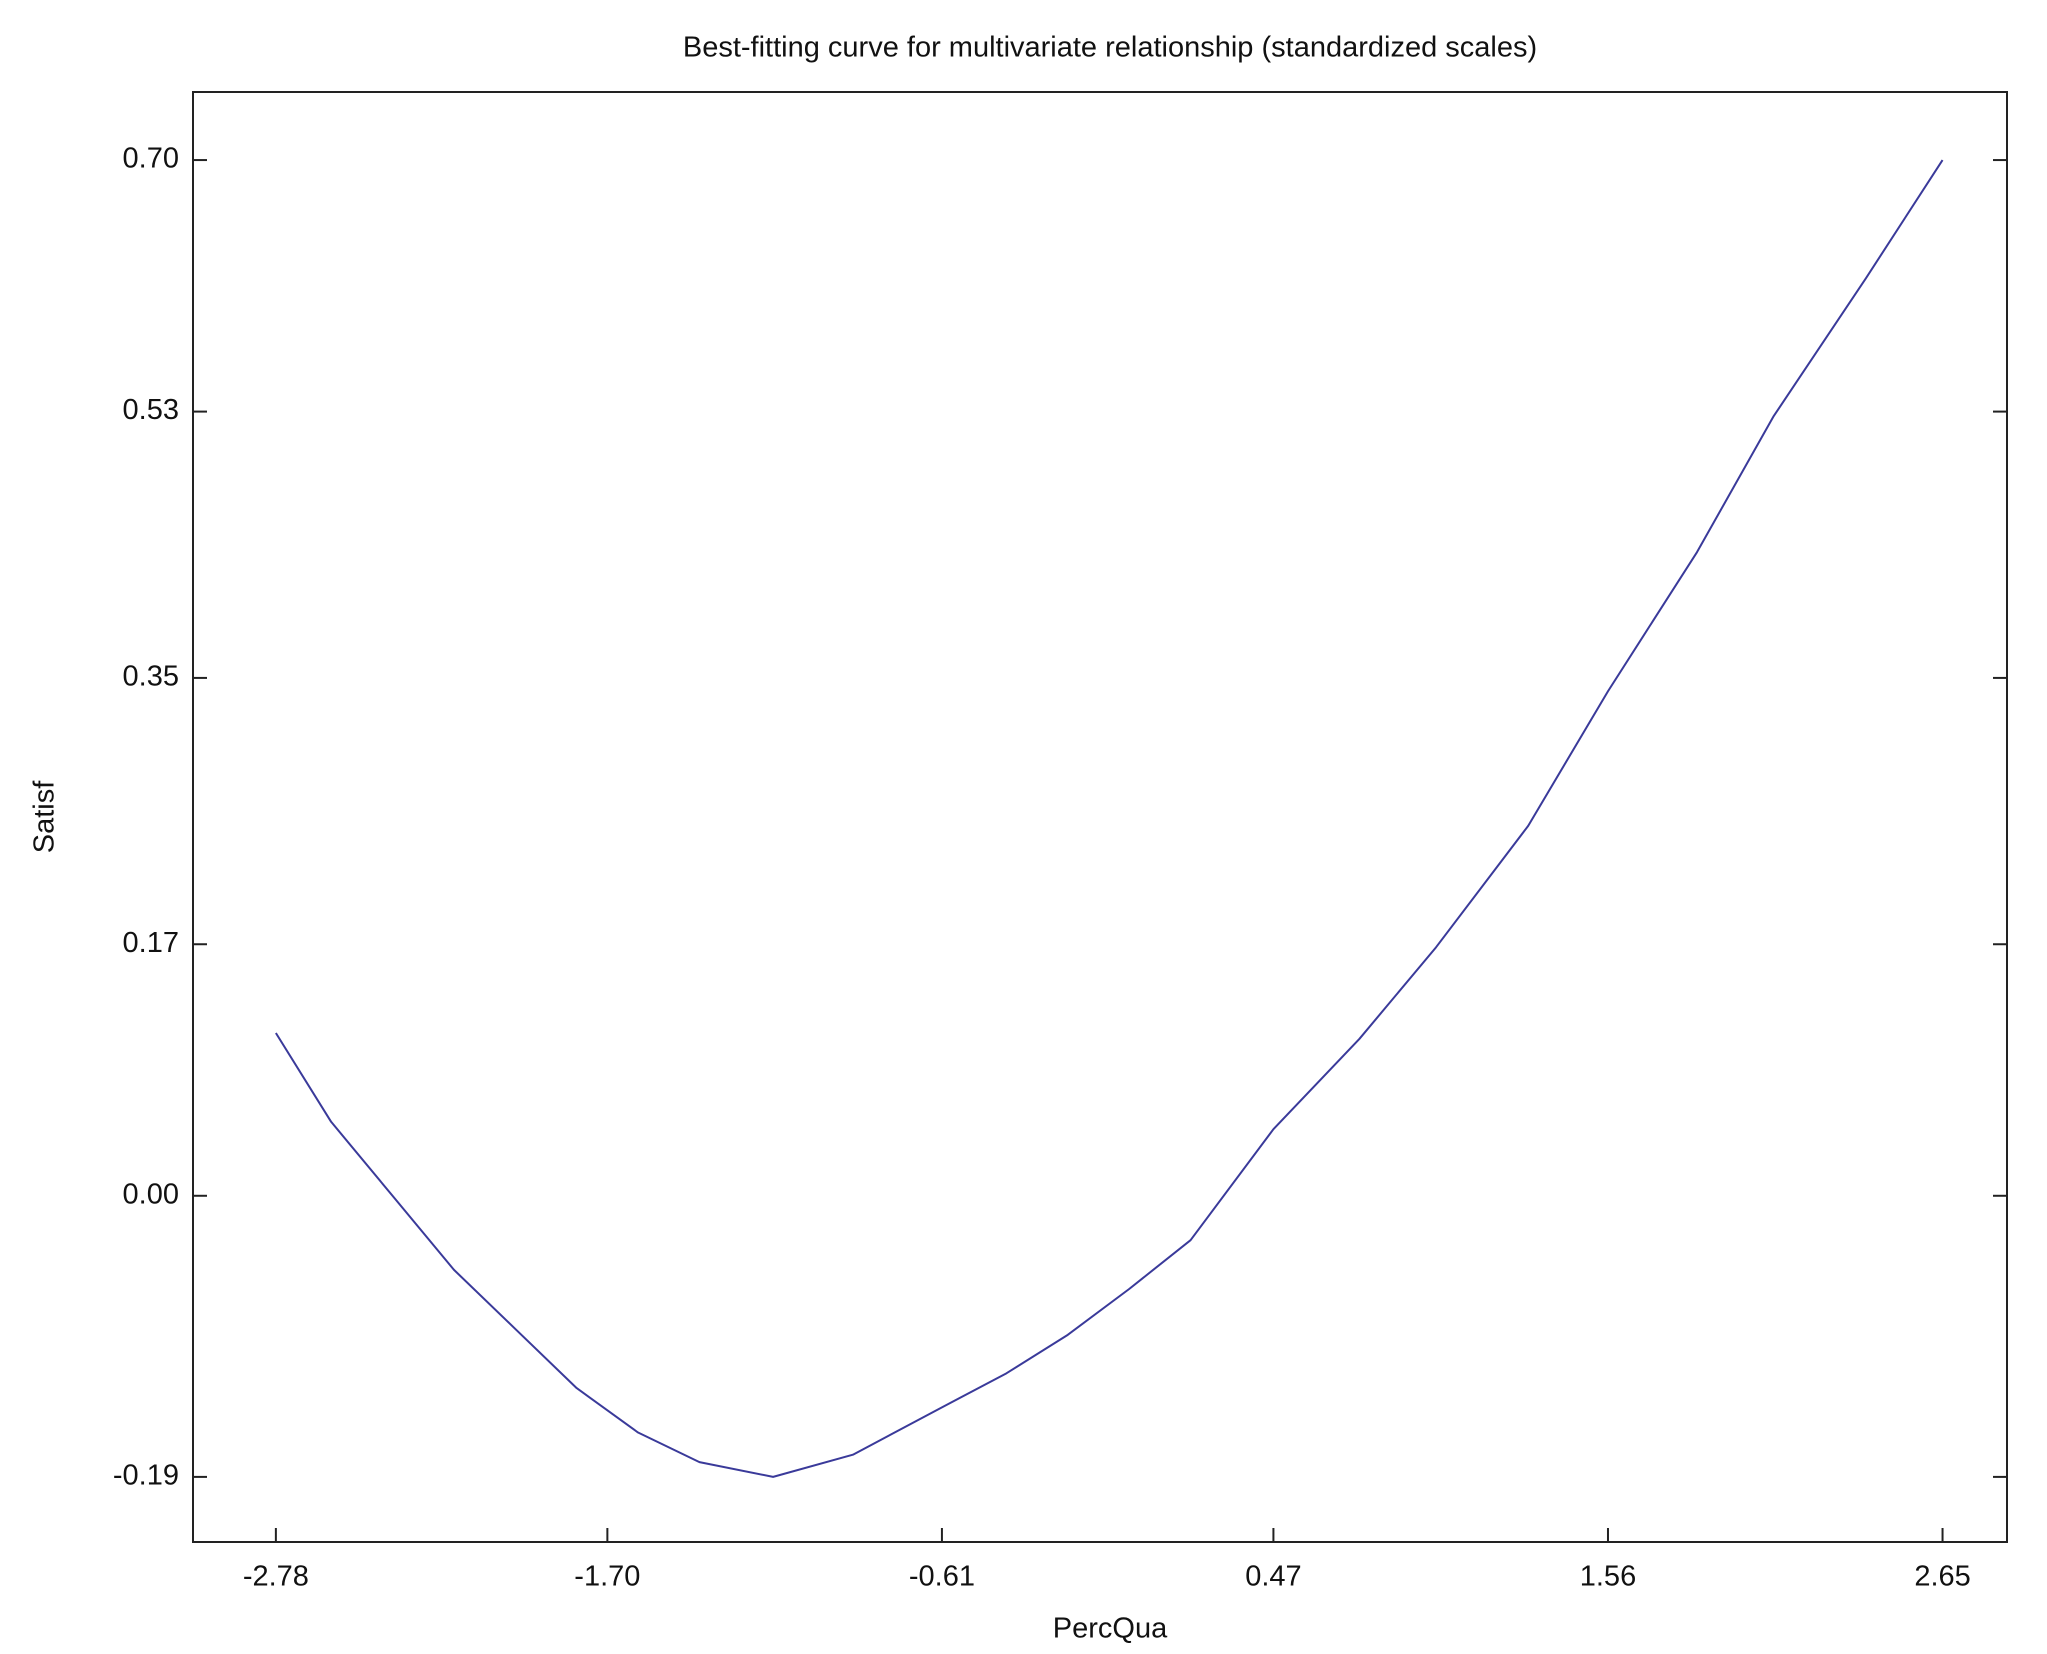  I want to click on x-tick-label: 2.65, so click(1942, 1577).